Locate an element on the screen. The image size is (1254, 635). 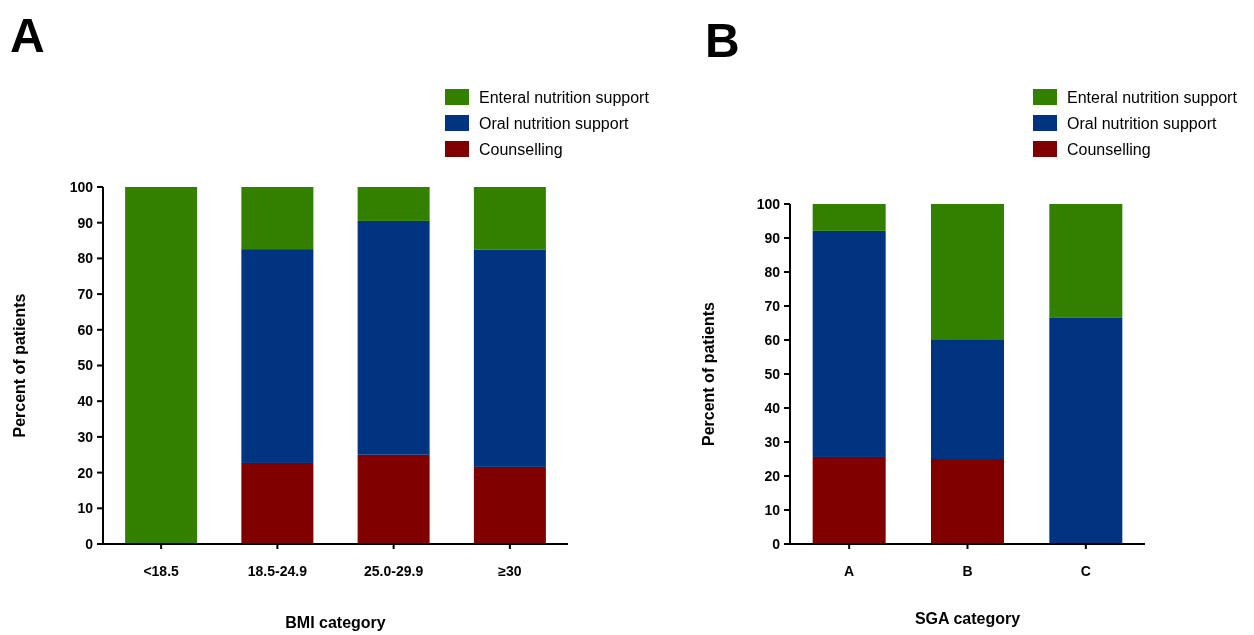
chart-title: B is located at coordinates (722, 40).